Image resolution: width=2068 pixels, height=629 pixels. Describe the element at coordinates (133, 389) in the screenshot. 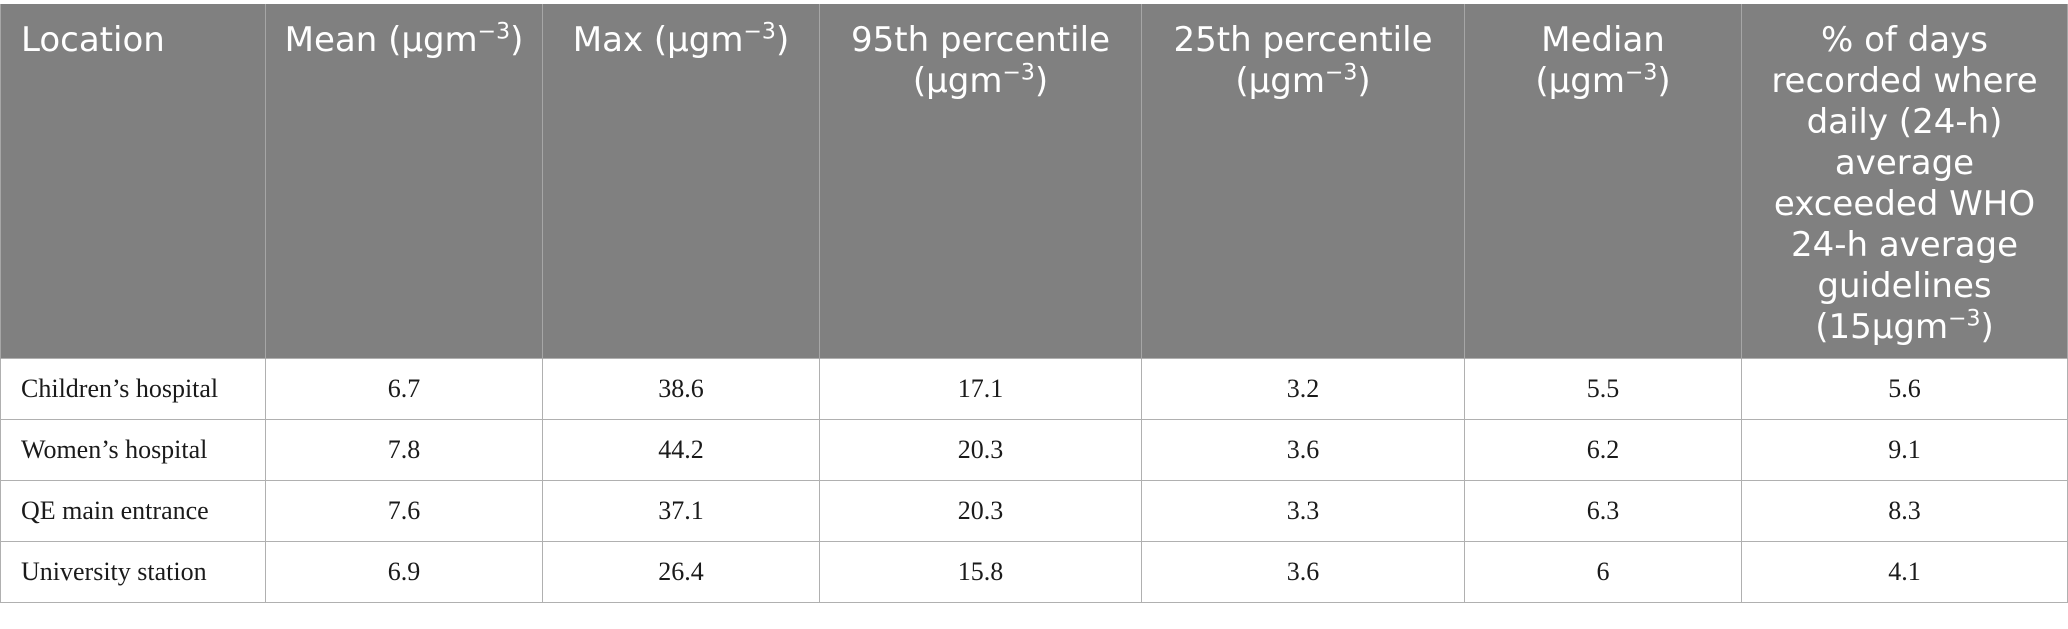

I see `location-cell: Children’s hospital` at that location.